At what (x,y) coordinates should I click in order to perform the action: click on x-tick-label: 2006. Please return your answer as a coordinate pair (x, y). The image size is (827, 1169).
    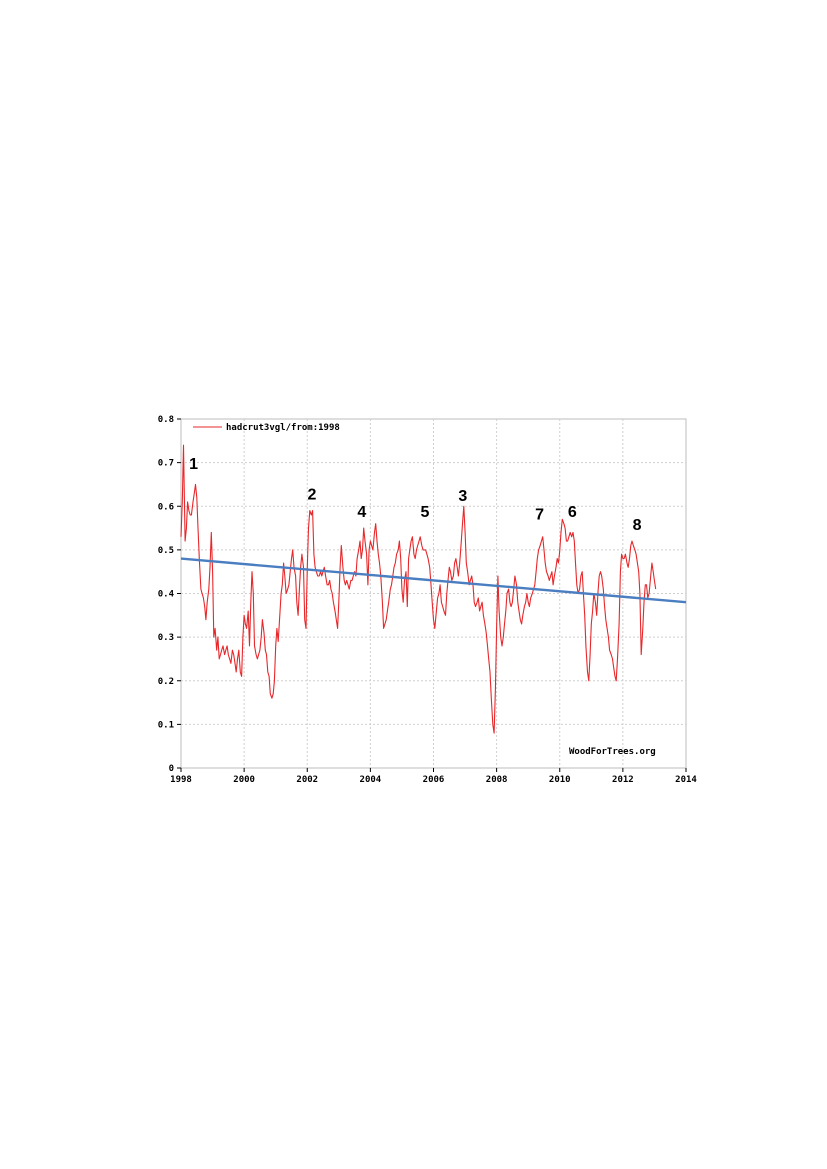
    Looking at the image, I should click on (434, 780).